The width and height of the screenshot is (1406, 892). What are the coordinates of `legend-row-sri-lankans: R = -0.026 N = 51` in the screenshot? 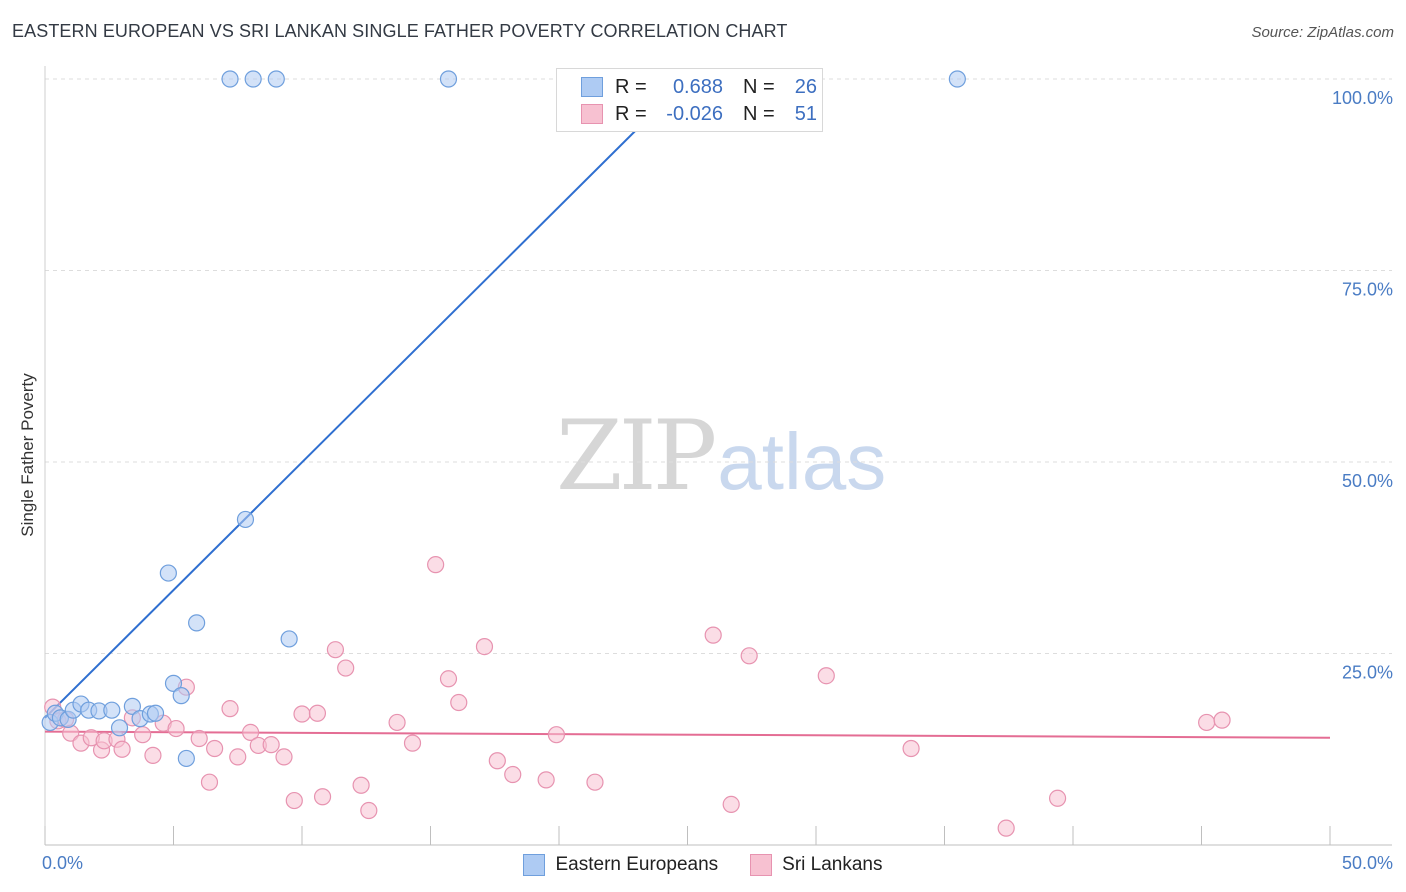 It's located at (699, 114).